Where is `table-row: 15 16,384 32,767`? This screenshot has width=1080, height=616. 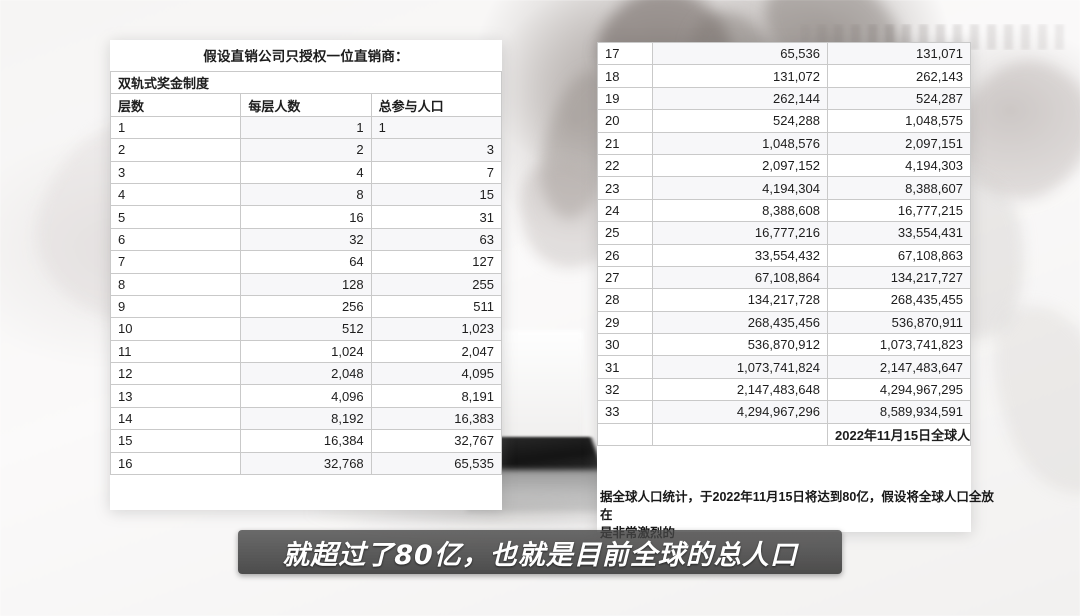
table-row: 15 16,384 32,767 is located at coordinates (306, 441).